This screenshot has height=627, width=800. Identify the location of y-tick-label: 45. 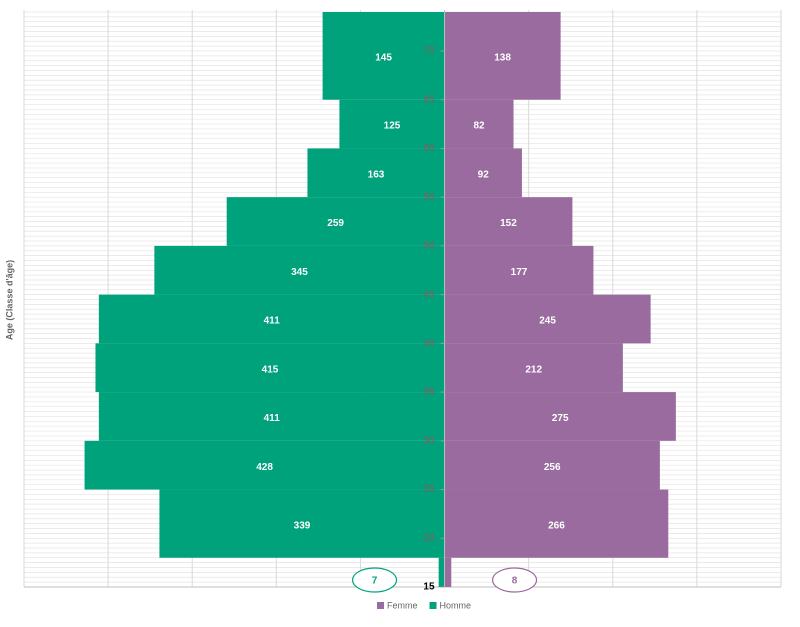
(429, 294).